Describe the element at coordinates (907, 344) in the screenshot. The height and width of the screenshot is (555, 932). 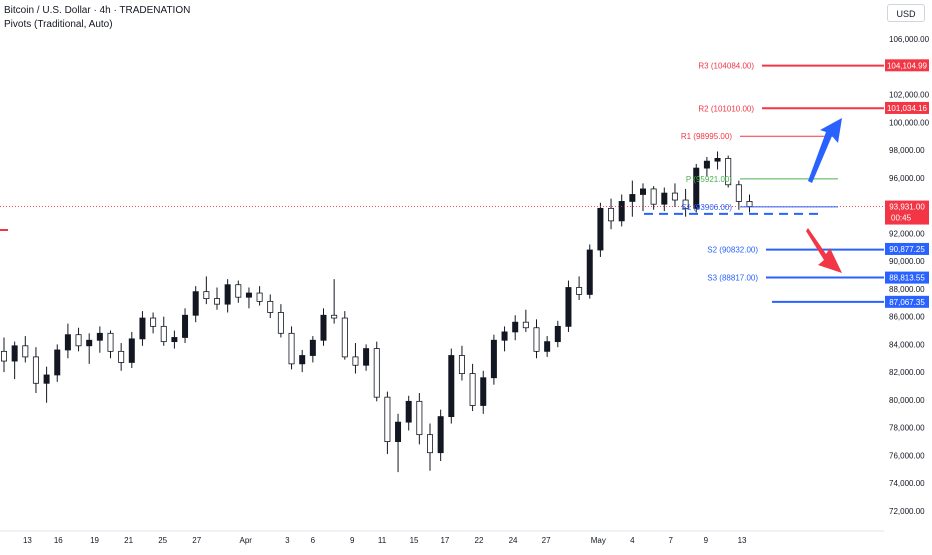
I see `y-tick-label: 84,000.00` at that location.